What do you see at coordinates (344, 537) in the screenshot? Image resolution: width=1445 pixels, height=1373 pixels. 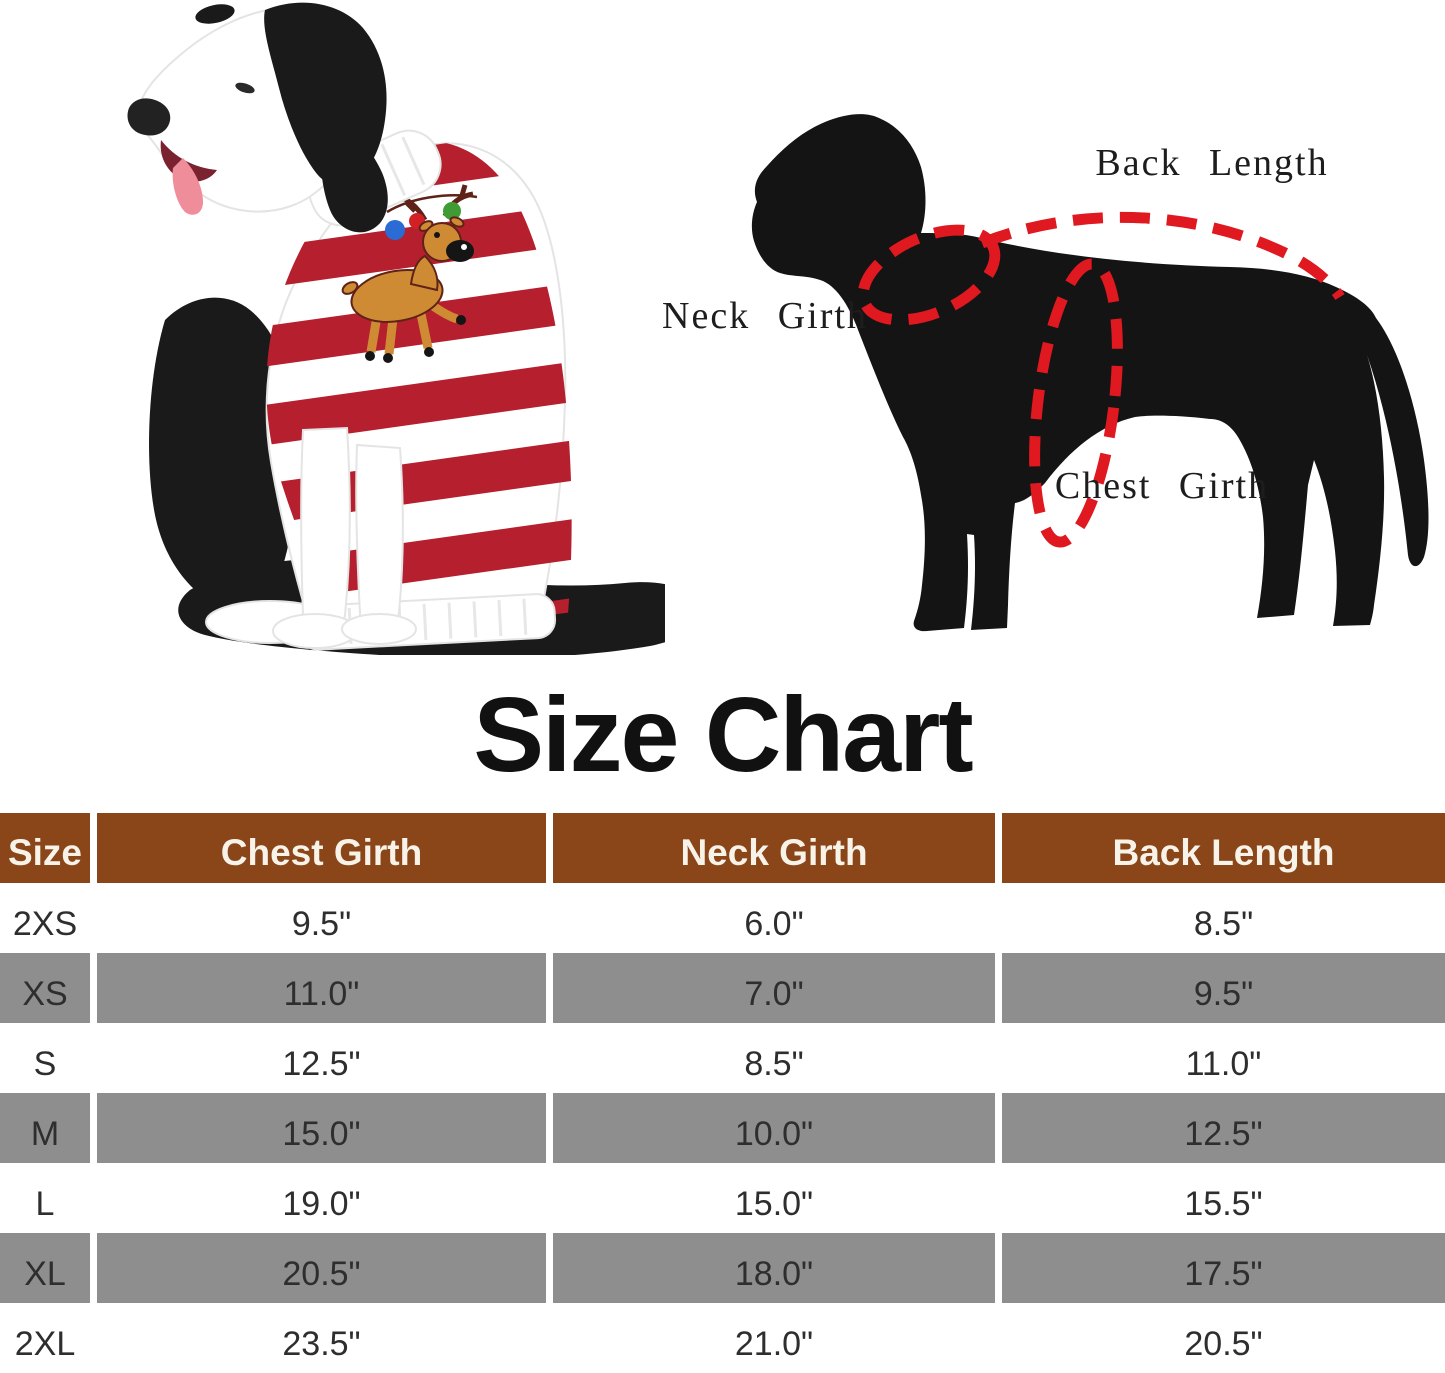 I see `dog-front-legs` at bounding box center [344, 537].